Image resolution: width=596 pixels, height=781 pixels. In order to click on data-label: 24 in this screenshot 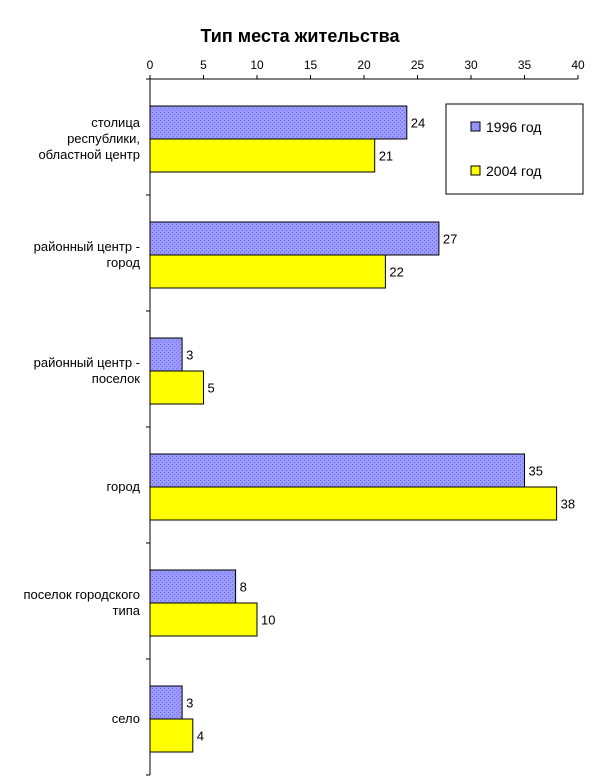, I will do `click(418, 123)`.